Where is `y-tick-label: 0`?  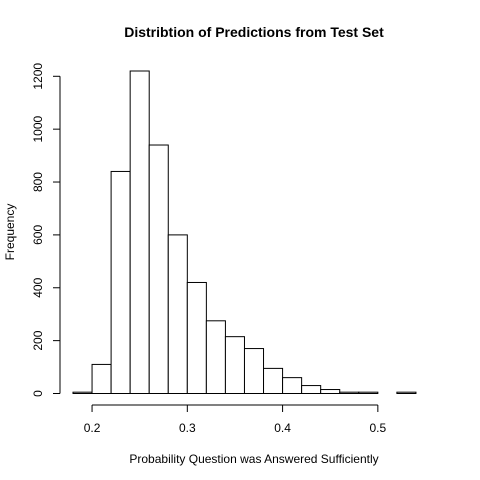
y-tick-label: 0 is located at coordinates (38, 393).